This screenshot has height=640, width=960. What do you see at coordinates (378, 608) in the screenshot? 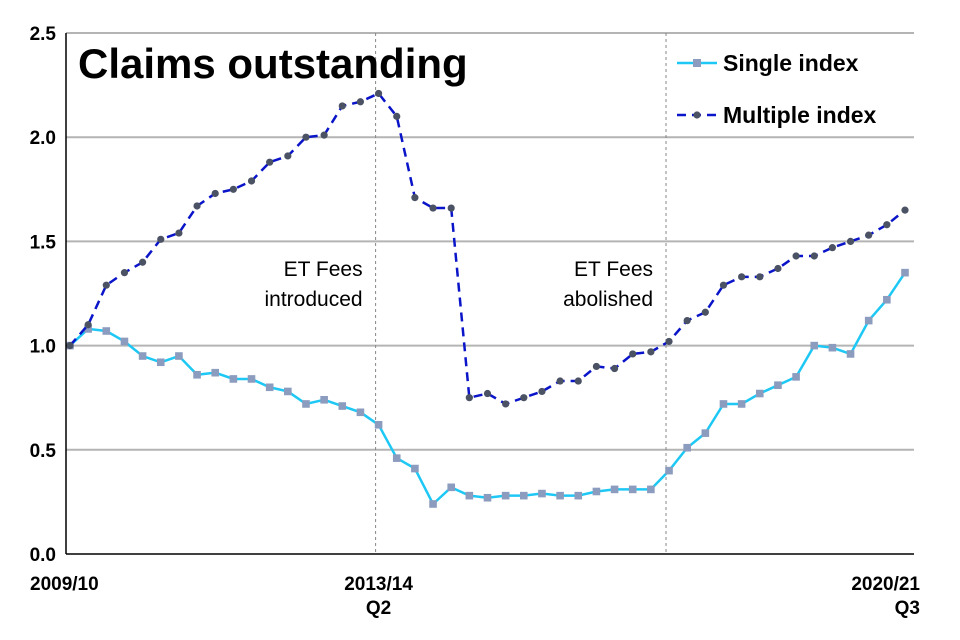
I see `x-tick-label: Q2` at bounding box center [378, 608].